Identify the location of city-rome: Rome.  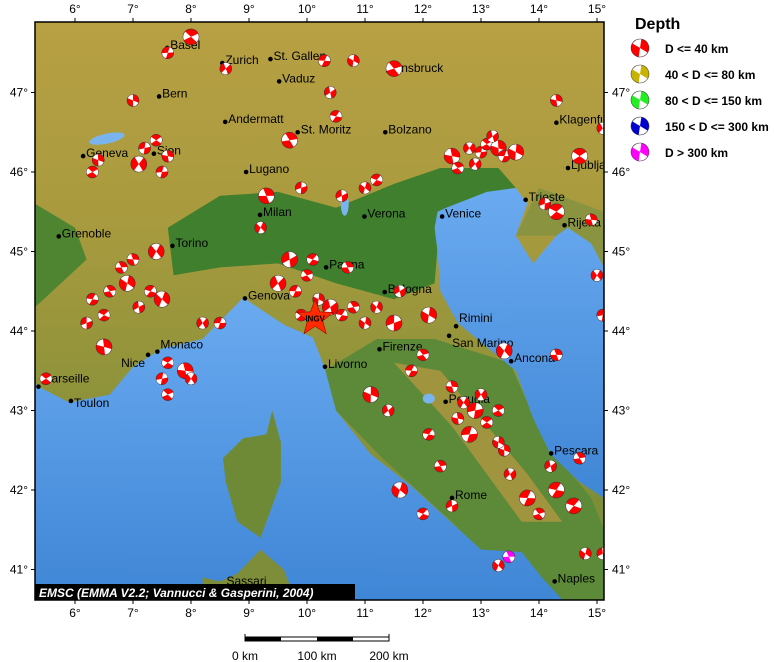
(468, 495).